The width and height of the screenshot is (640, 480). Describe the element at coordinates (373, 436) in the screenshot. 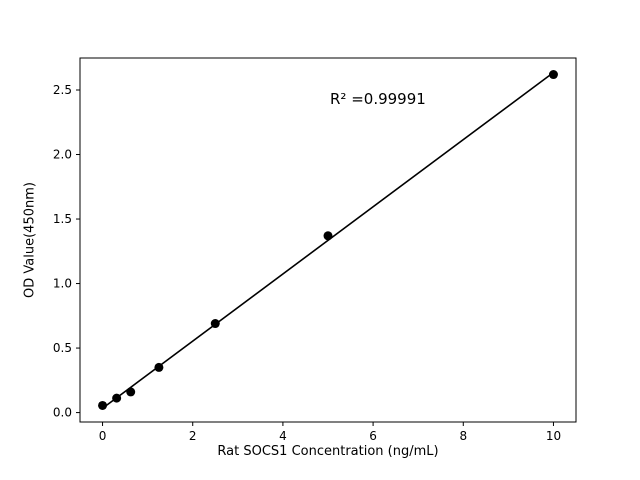

I see `x-tick-label: 6` at that location.